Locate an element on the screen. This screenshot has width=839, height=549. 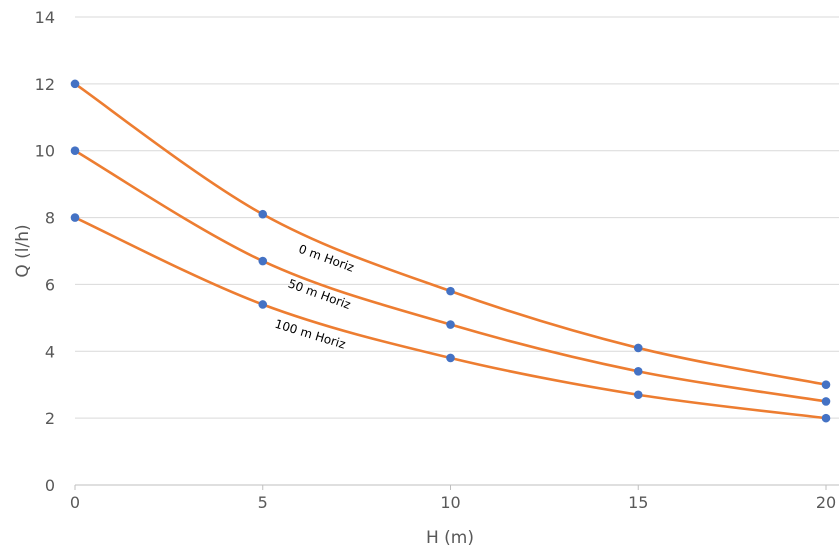
y-tick-label: 10 is located at coordinates (45, 151).